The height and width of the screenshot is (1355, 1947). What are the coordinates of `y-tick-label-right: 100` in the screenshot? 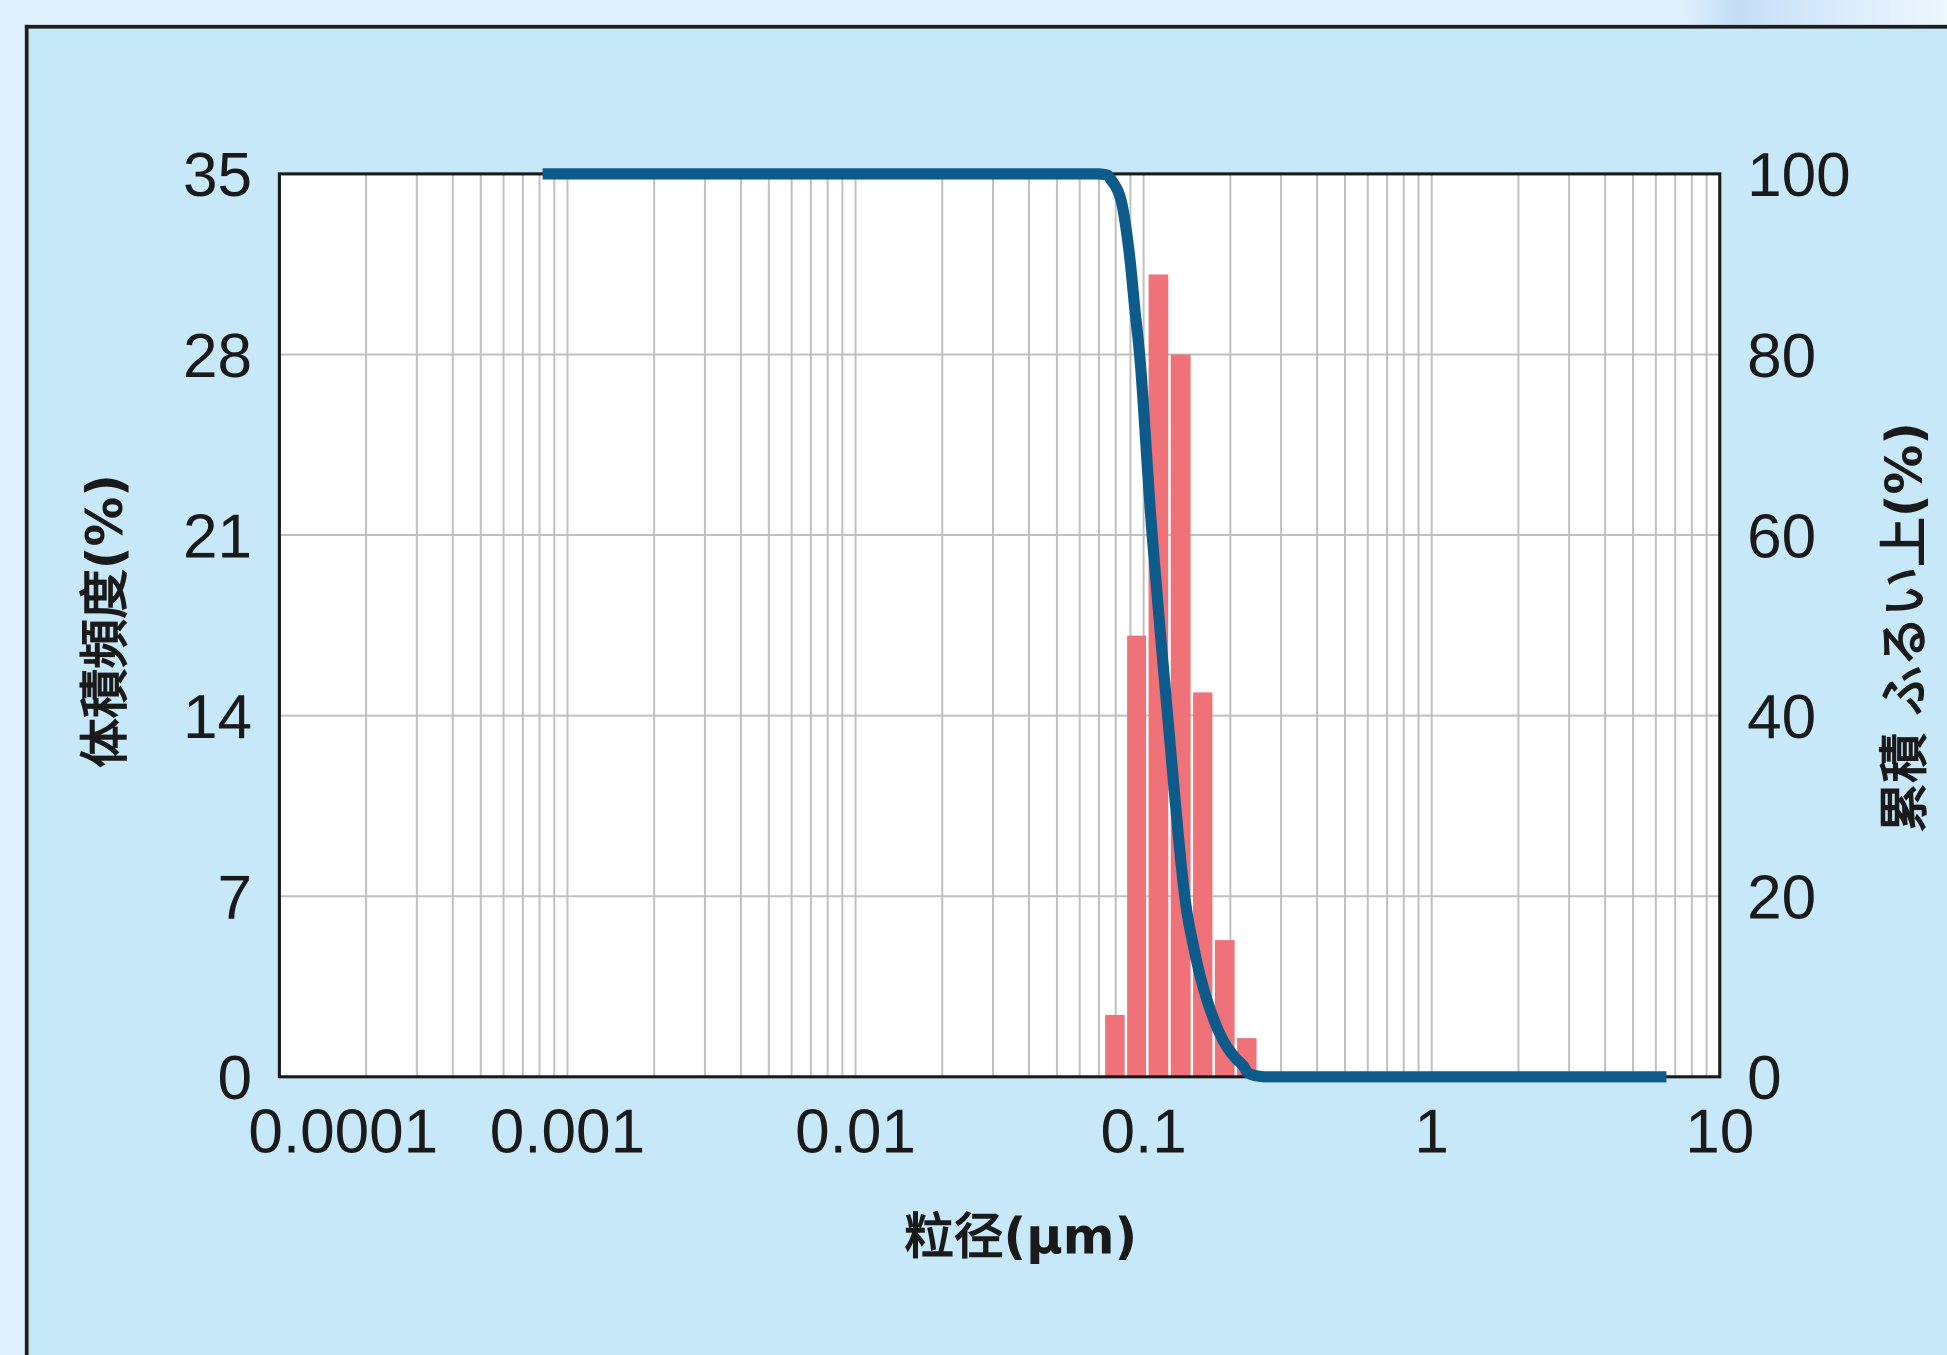 It's located at (1799, 175).